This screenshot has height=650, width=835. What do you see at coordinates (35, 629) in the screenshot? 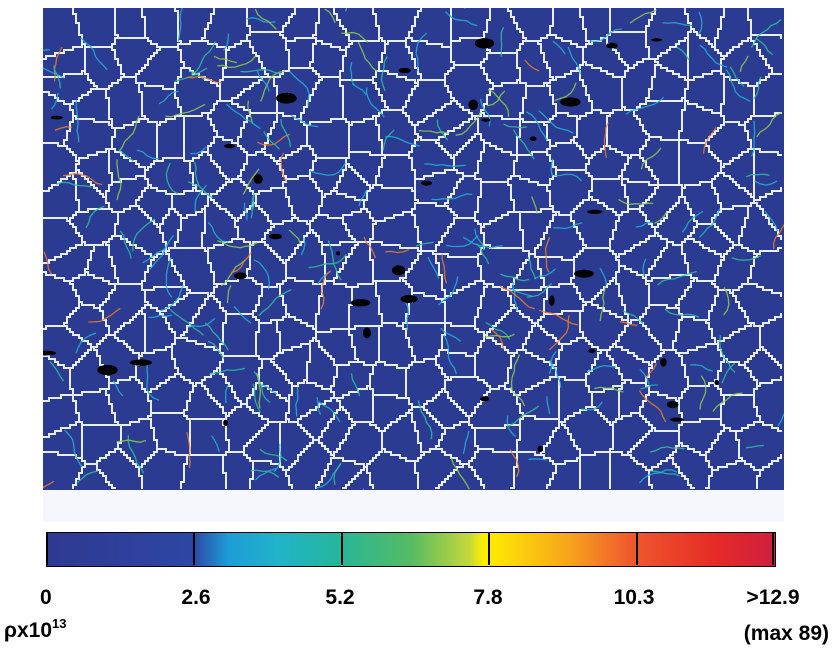
I see `colorbar-unit-label: ρx1013` at bounding box center [35, 629].